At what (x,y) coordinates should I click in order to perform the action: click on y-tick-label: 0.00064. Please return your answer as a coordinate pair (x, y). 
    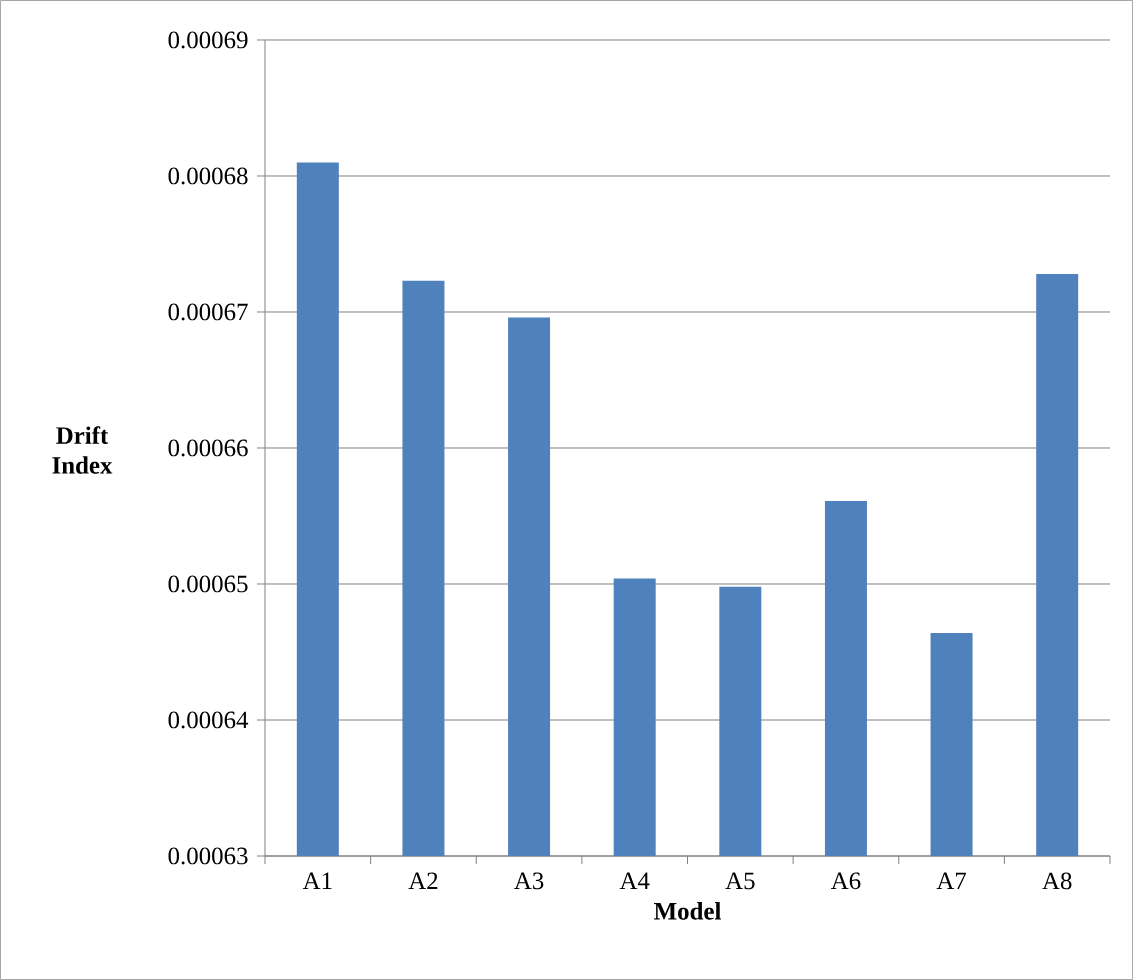
    Looking at the image, I should click on (208, 720).